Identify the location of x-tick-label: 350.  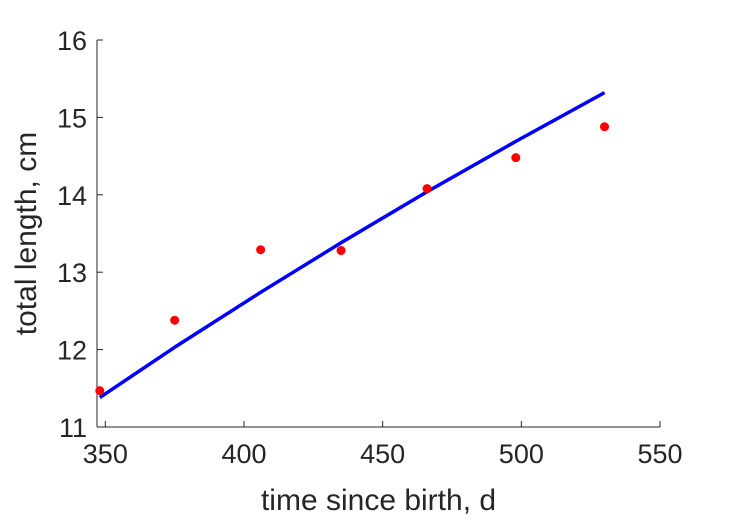
(105, 454).